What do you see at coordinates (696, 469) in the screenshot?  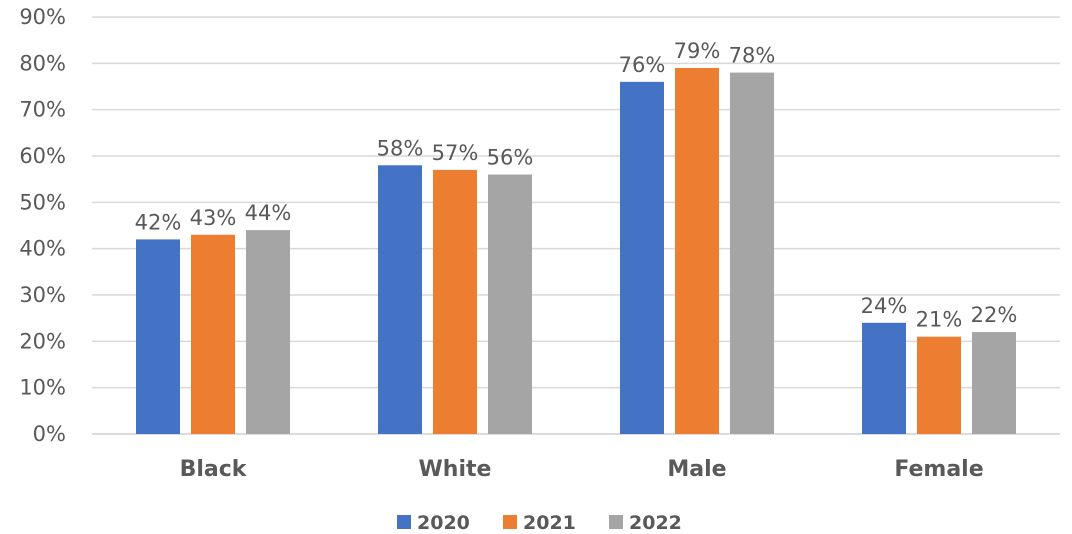 I see `x-tick-label: Male` at bounding box center [696, 469].